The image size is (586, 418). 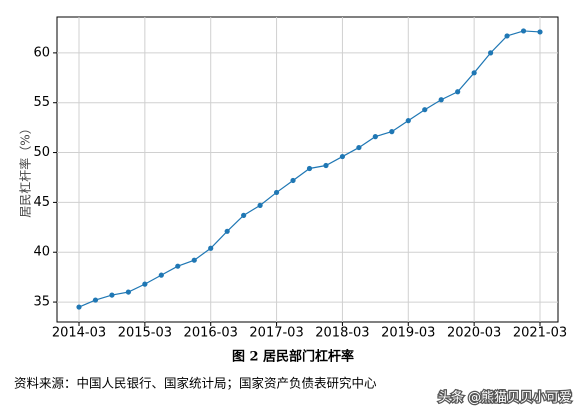 I want to click on y-tick-label: 40, so click(x=41, y=252).